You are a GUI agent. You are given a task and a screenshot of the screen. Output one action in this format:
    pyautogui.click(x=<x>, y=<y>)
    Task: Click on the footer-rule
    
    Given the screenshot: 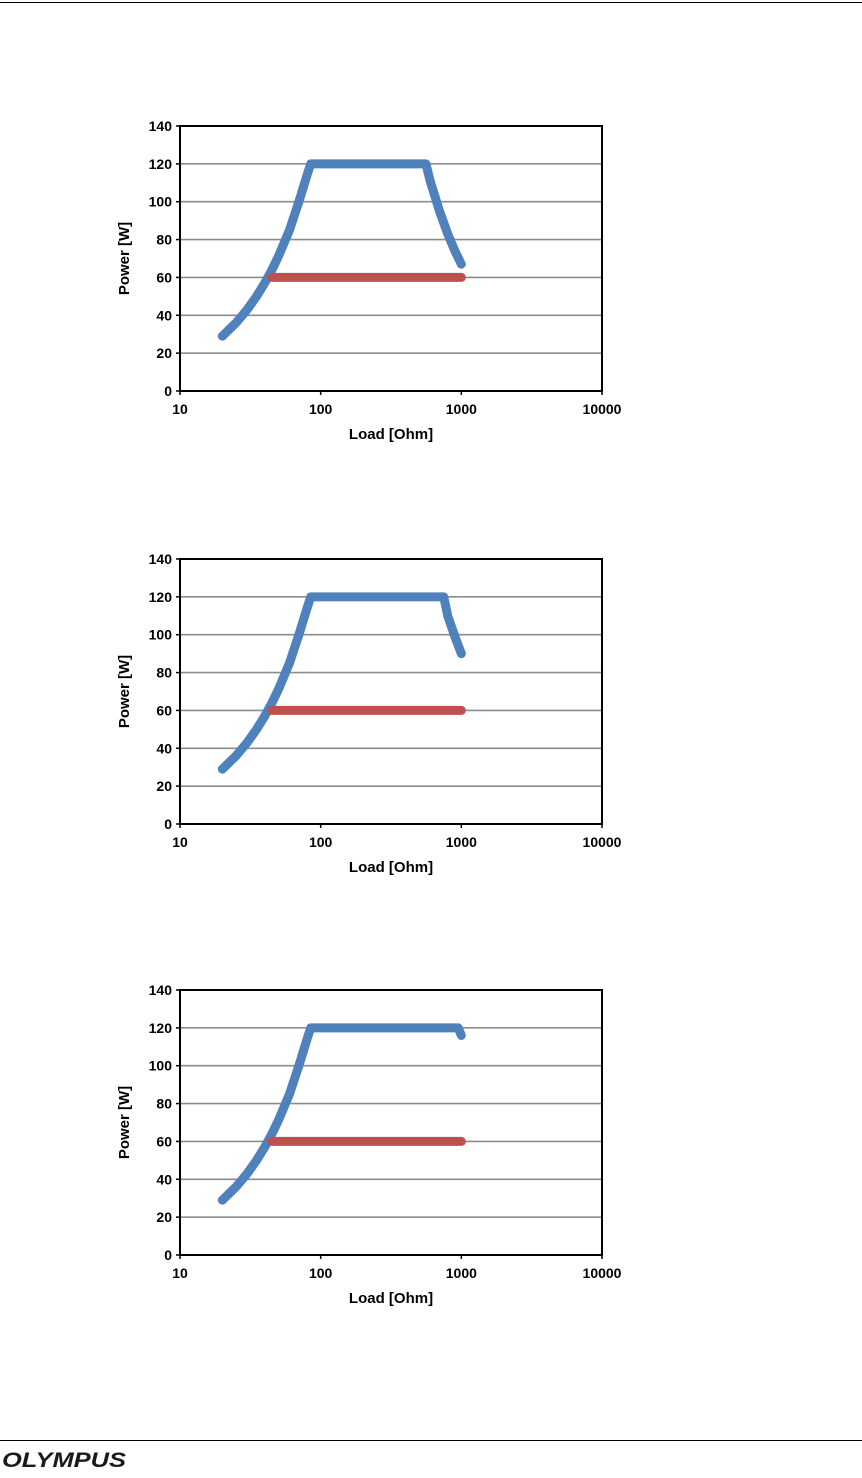 What is the action you would take?
    pyautogui.click(x=431, y=1440)
    